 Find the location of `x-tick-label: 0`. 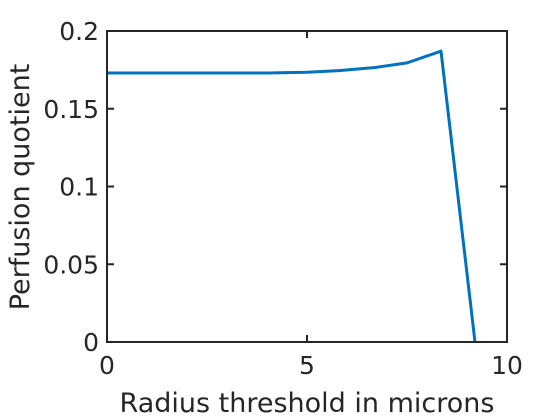

x-tick-label: 0 is located at coordinates (107, 365).